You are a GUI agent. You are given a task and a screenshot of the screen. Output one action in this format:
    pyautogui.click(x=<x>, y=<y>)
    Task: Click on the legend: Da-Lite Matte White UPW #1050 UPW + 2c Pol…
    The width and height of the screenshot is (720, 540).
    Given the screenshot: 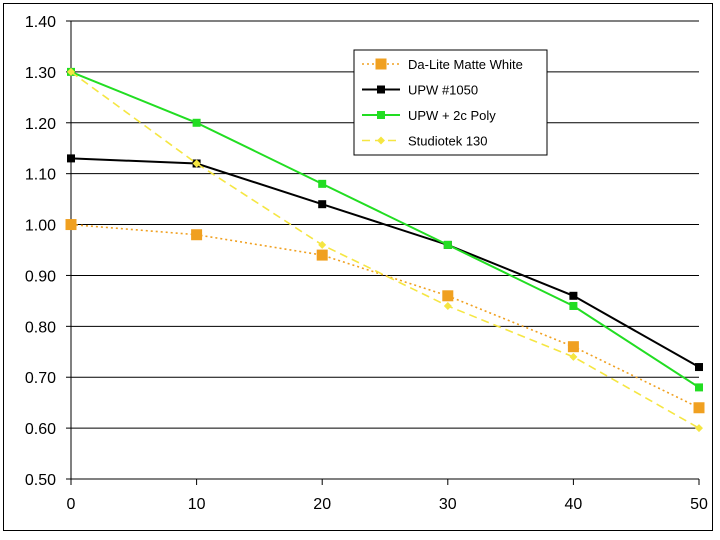 What is the action you would take?
    pyautogui.click(x=450, y=102)
    